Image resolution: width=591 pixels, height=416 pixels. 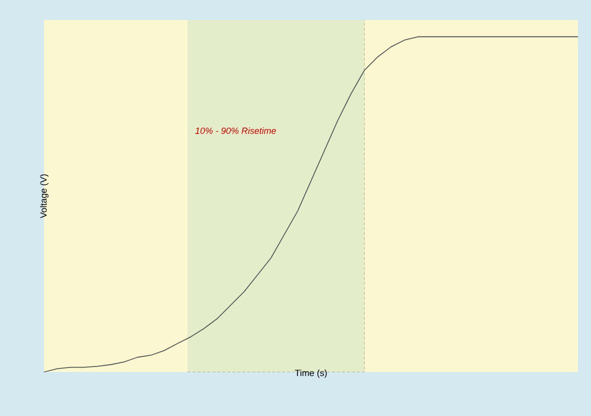 What do you see at coordinates (44, 196) in the screenshot?
I see `y-axis-title: Voltage (V)` at bounding box center [44, 196].